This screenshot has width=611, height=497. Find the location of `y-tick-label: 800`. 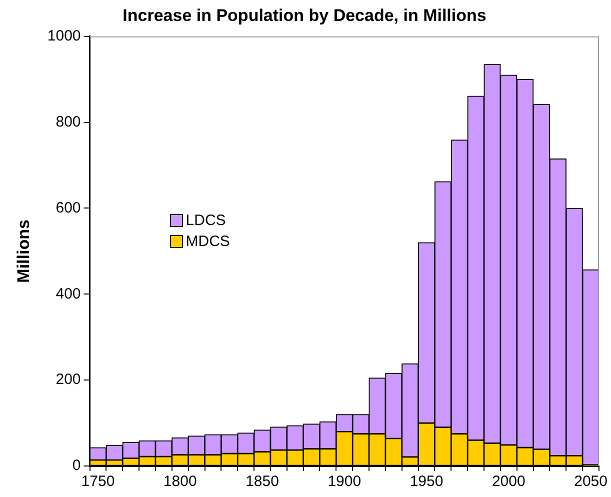

y-tick-label: 800 is located at coordinates (68, 121).